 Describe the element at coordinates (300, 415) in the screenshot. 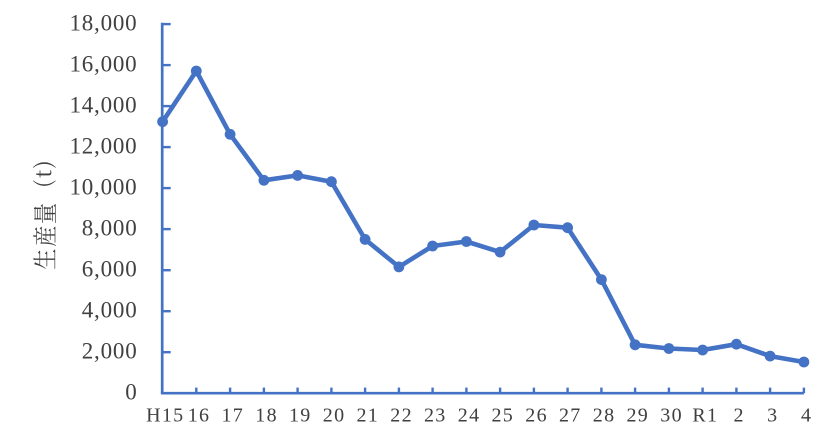

I see `svg-text: 19` at that location.